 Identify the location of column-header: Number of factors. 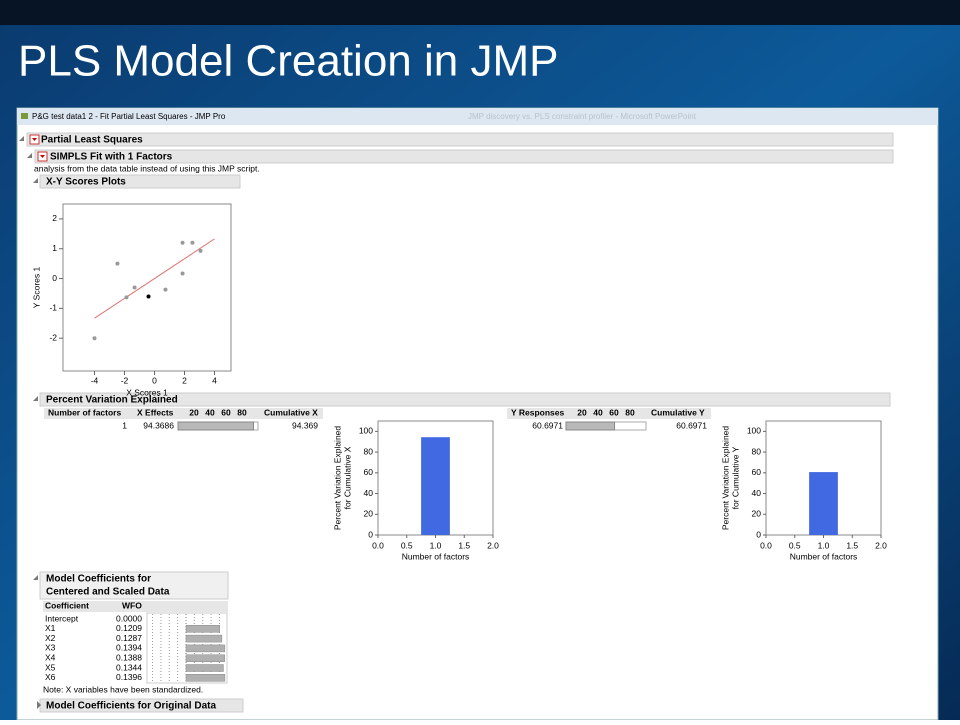
(84, 412).